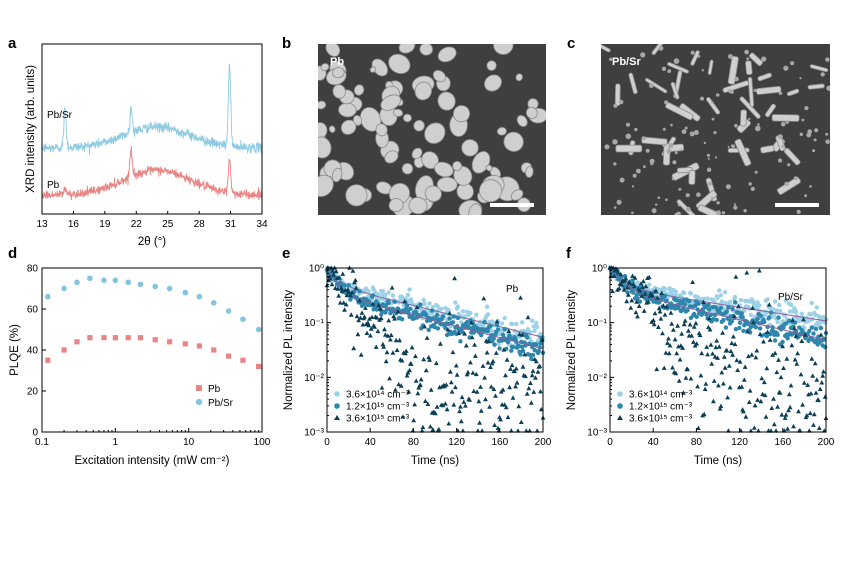 The height and width of the screenshot is (584, 845). Describe the element at coordinates (654, 442) in the screenshot. I see `decay-x-tick-label: 40` at that location.